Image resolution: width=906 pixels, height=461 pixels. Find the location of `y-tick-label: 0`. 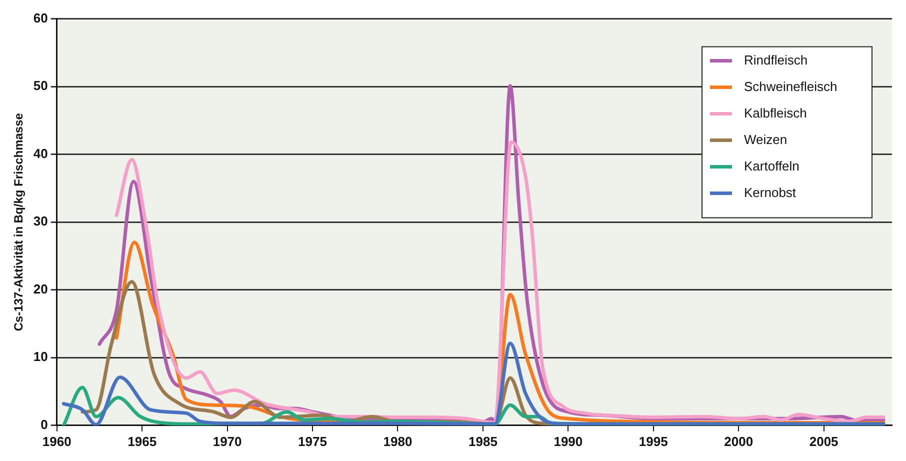

y-tick-label: 0 is located at coordinates (44, 424).